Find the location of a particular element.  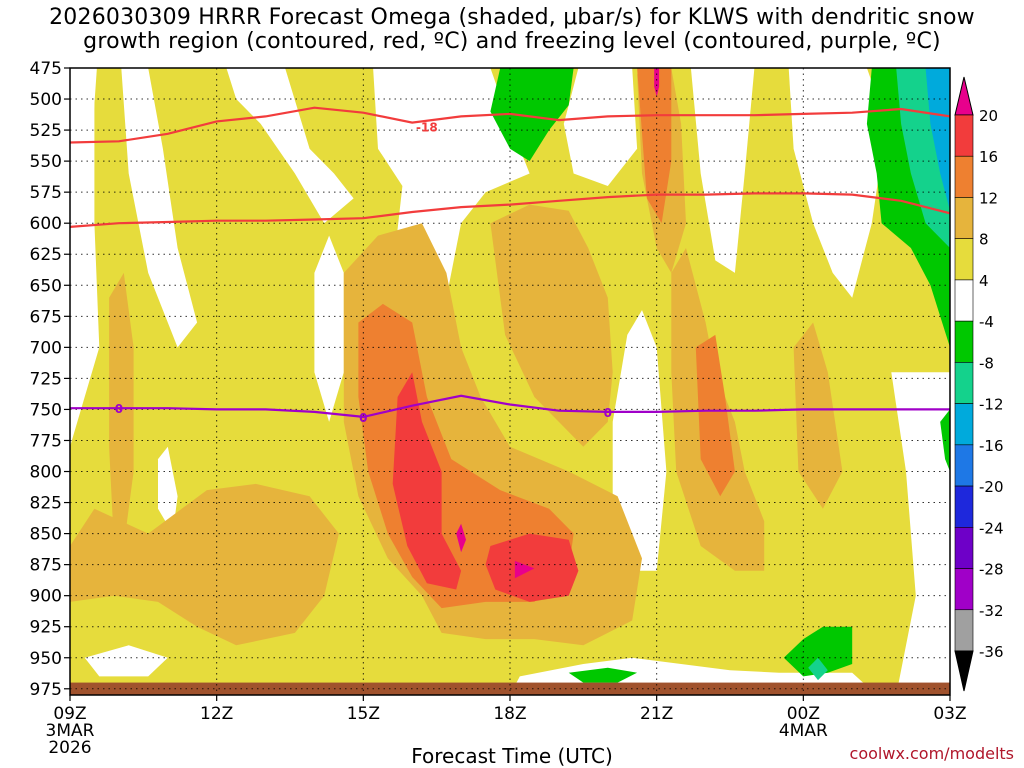

omega-white-j is located at coordinates (126, 661).